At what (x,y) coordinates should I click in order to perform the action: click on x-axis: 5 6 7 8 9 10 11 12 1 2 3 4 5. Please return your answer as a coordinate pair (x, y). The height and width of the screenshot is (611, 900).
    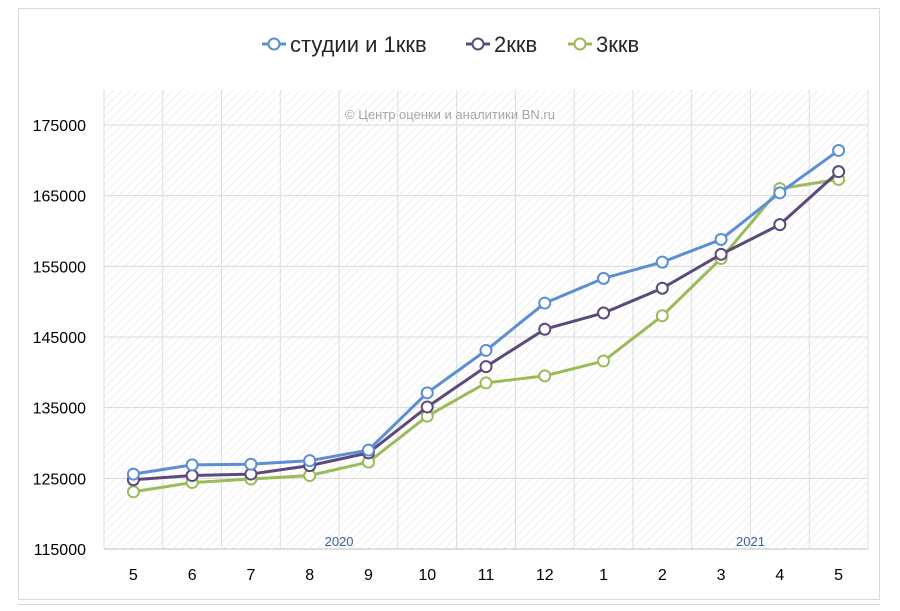
    Looking at the image, I should click on (486, 575).